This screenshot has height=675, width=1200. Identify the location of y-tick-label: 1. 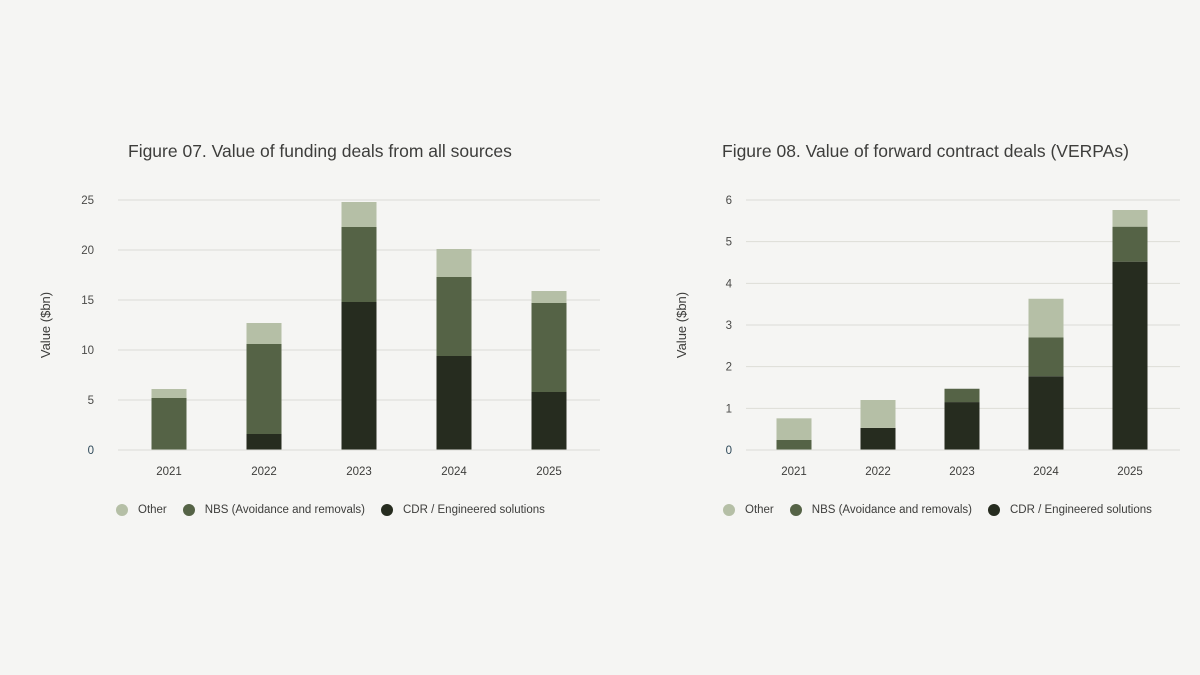
(729, 409).